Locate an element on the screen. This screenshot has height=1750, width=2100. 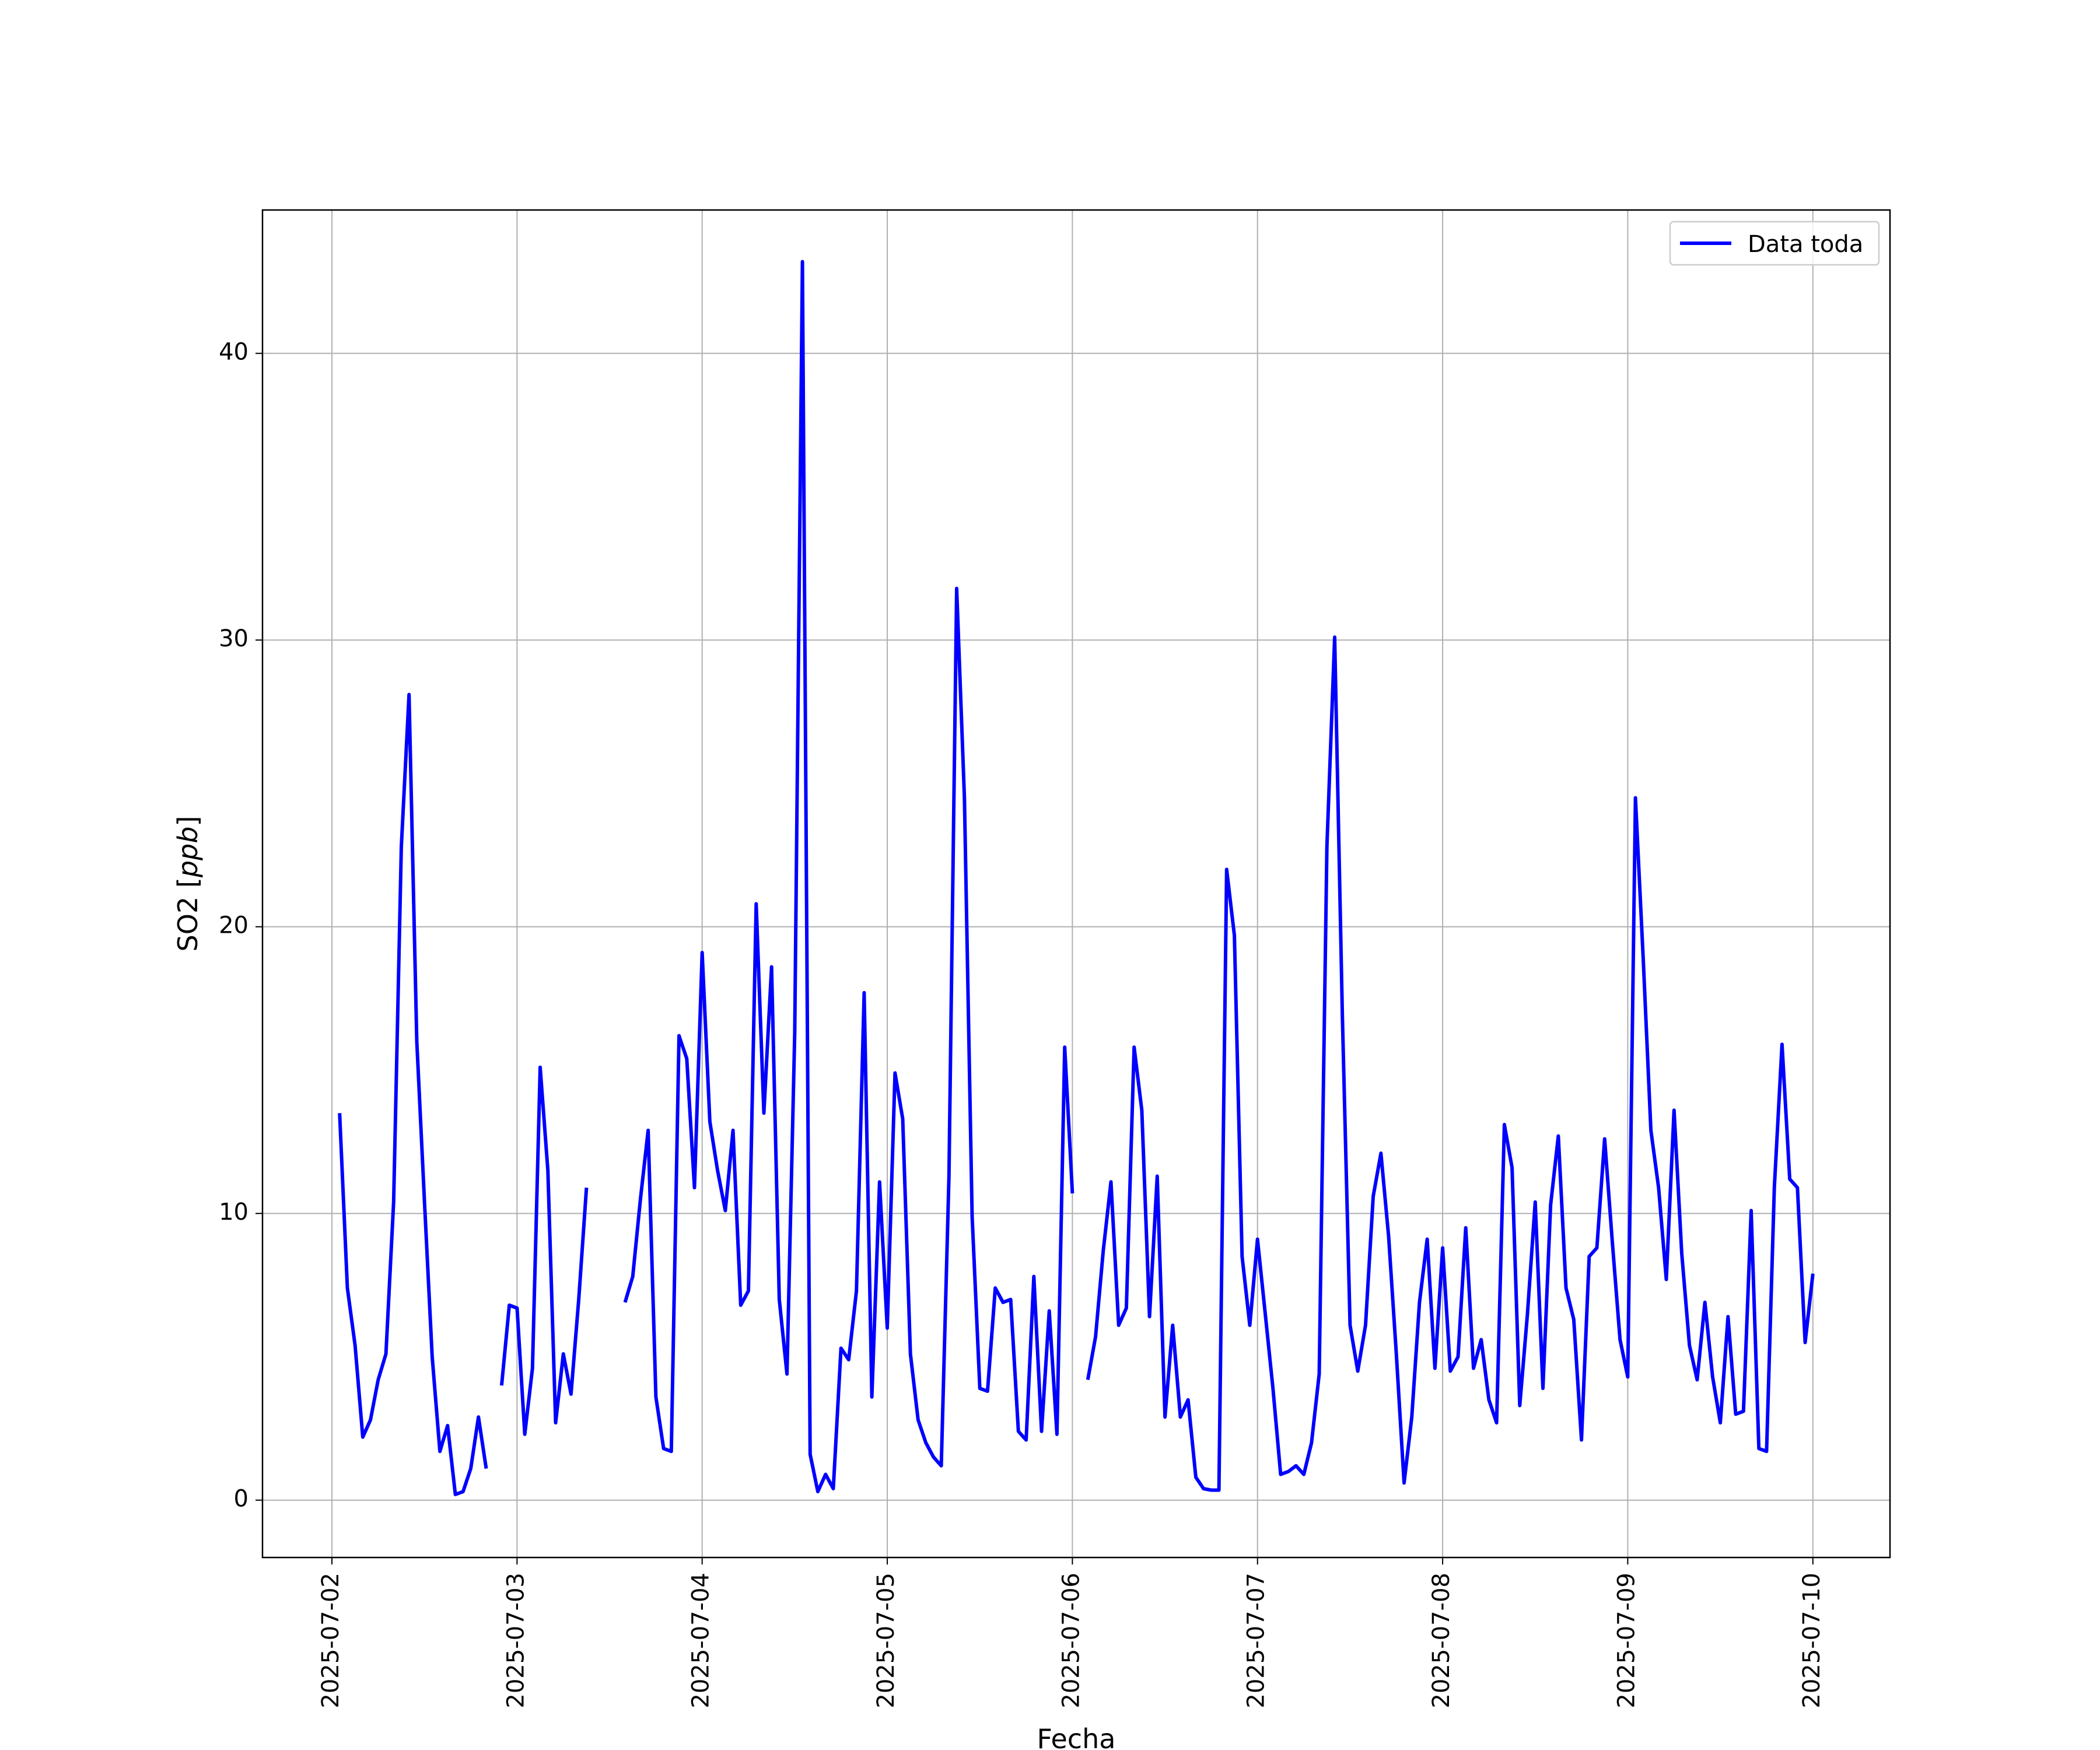
legend: Data toda is located at coordinates (1774, 243).